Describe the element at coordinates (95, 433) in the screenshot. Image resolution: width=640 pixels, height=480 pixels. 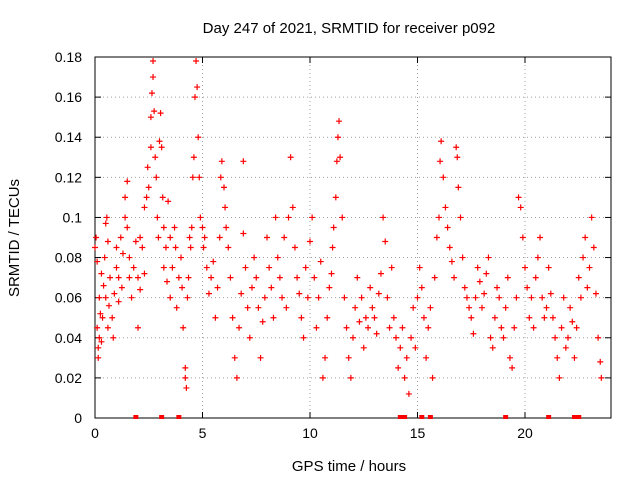
I see `x-tick-label: 0` at that location.